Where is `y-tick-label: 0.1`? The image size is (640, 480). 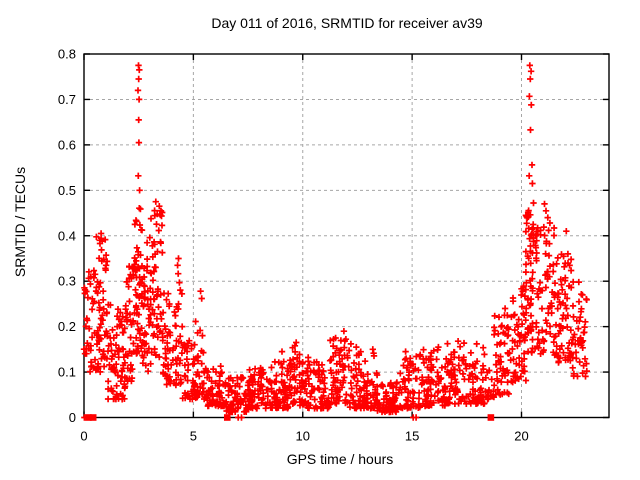
y-tick-label: 0.1 is located at coordinates (67, 372).